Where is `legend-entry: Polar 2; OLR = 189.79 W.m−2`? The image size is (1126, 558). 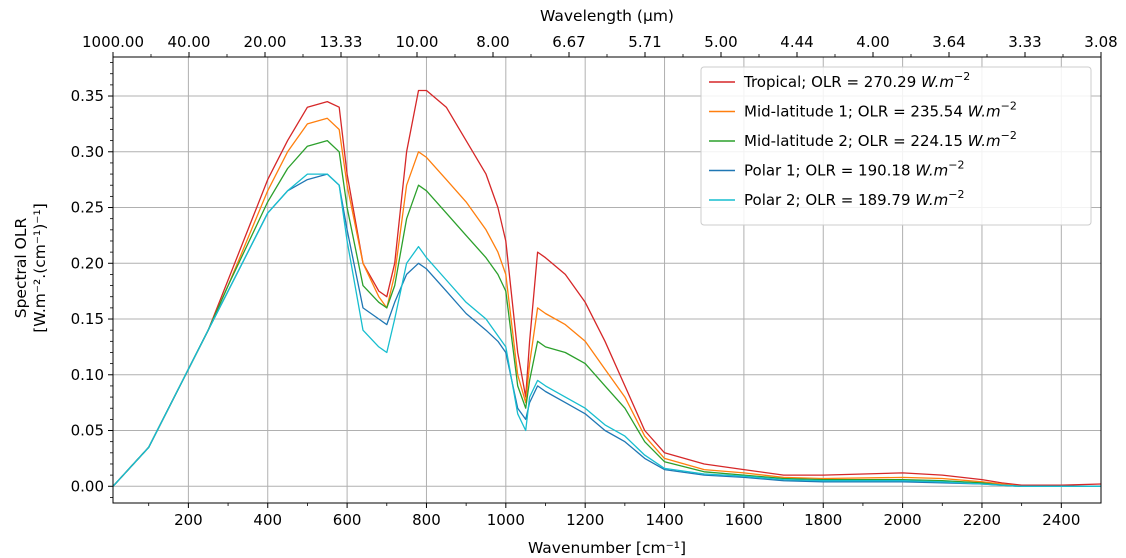 legend-entry: Polar 2; OLR = 189.79 W.m−2 is located at coordinates (854, 198).